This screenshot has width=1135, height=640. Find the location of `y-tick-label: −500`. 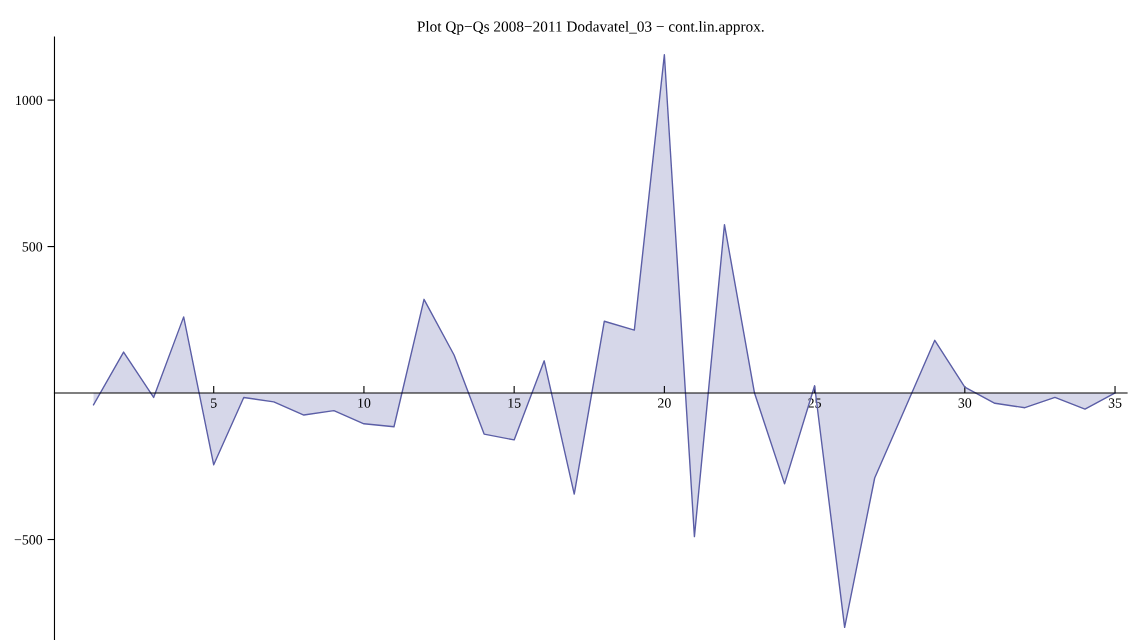

y-tick-label: −500 is located at coordinates (28, 540).